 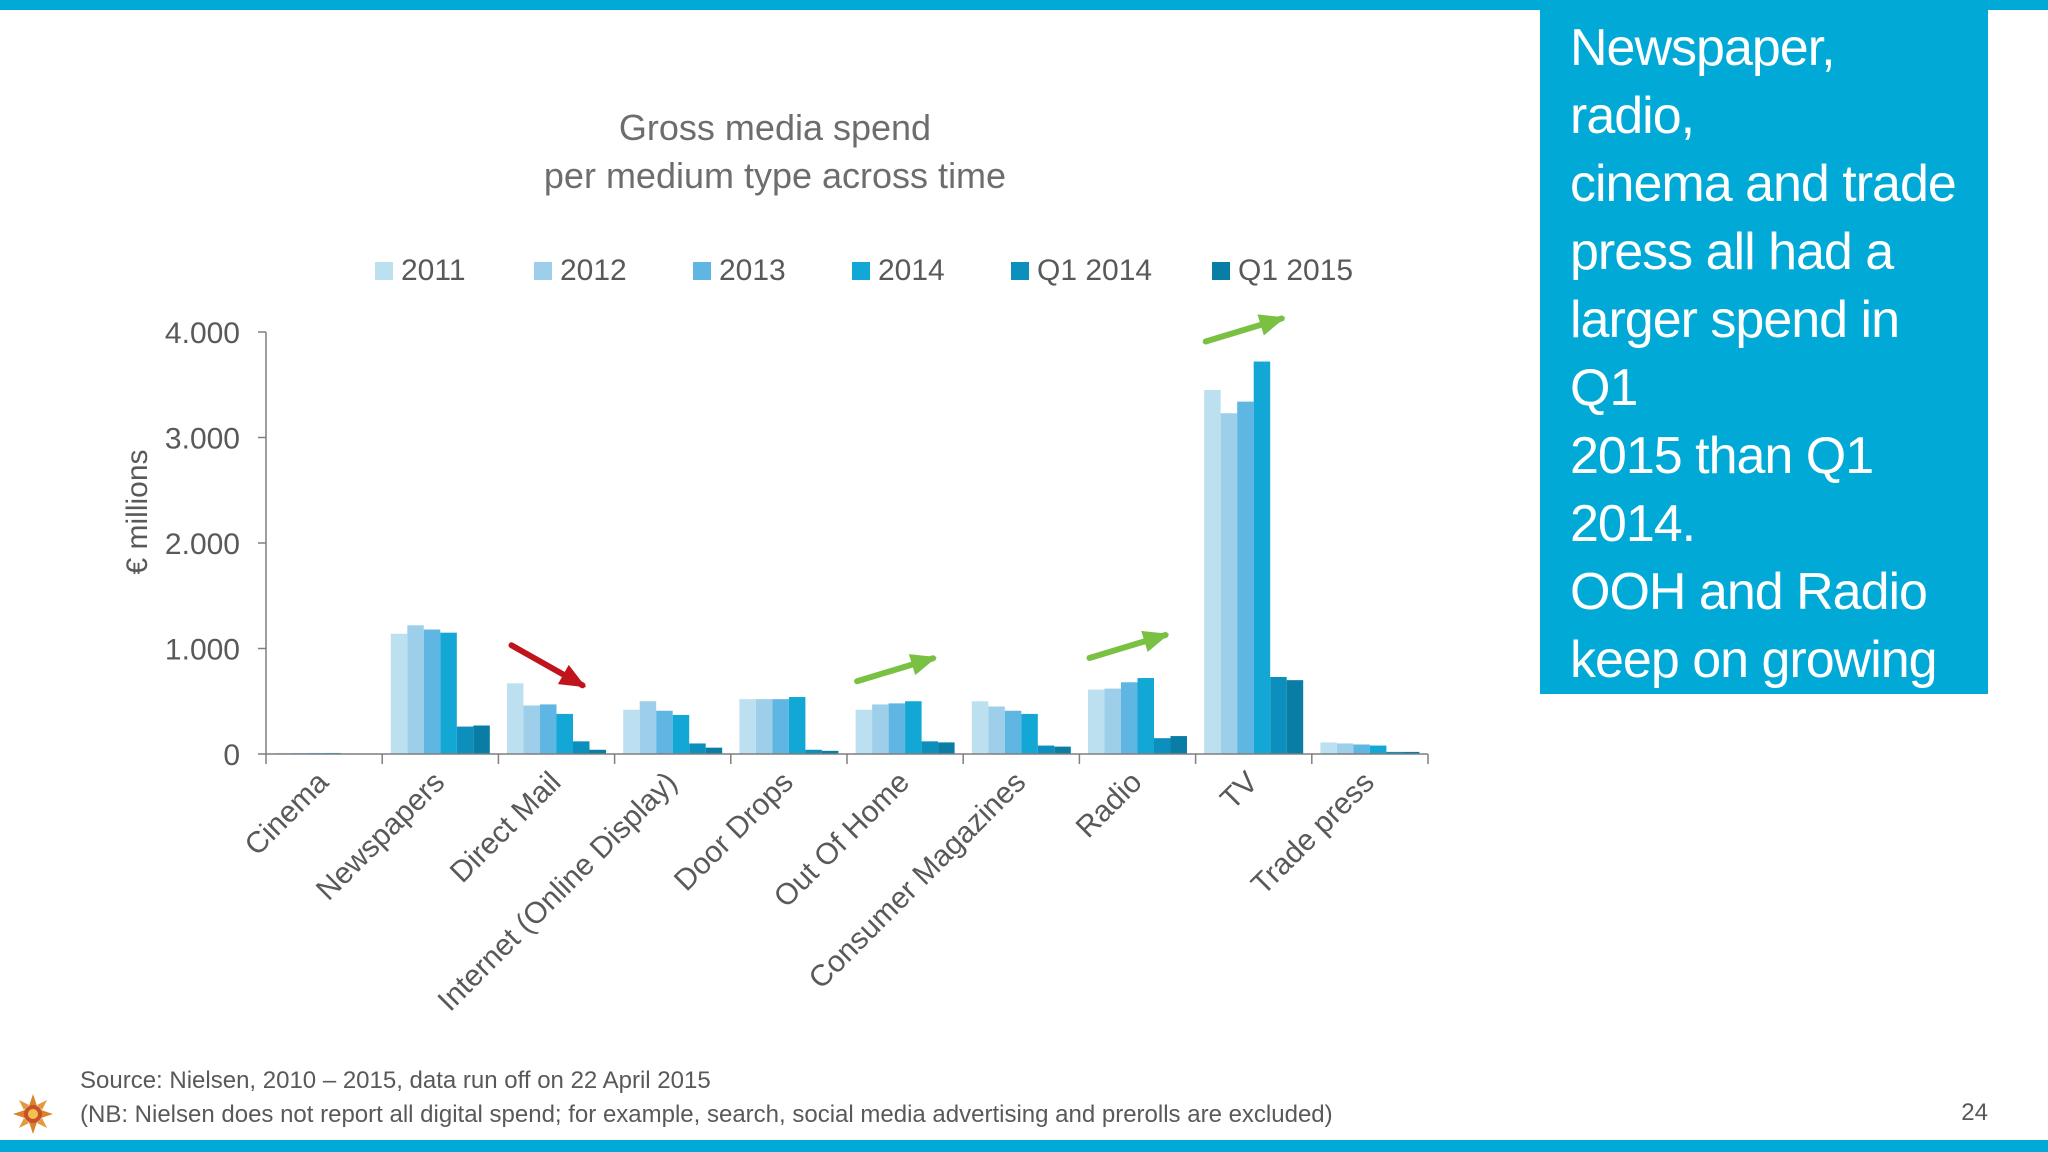 What do you see at coordinates (1094, 270) in the screenshot?
I see `legend-label: Q1 2014` at bounding box center [1094, 270].